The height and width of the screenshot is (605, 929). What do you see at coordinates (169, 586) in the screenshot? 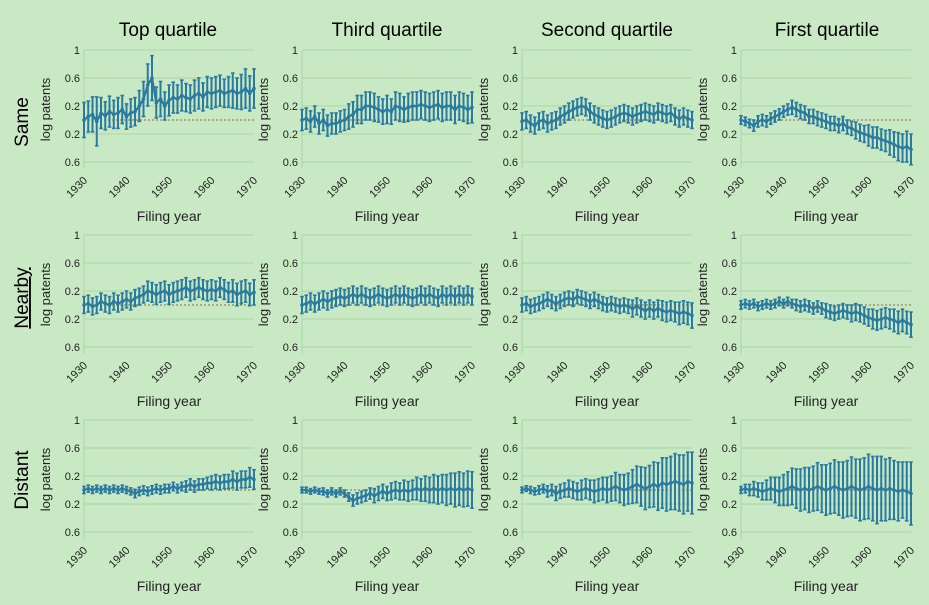
I see `x-axis-label: Filing year` at bounding box center [169, 586].